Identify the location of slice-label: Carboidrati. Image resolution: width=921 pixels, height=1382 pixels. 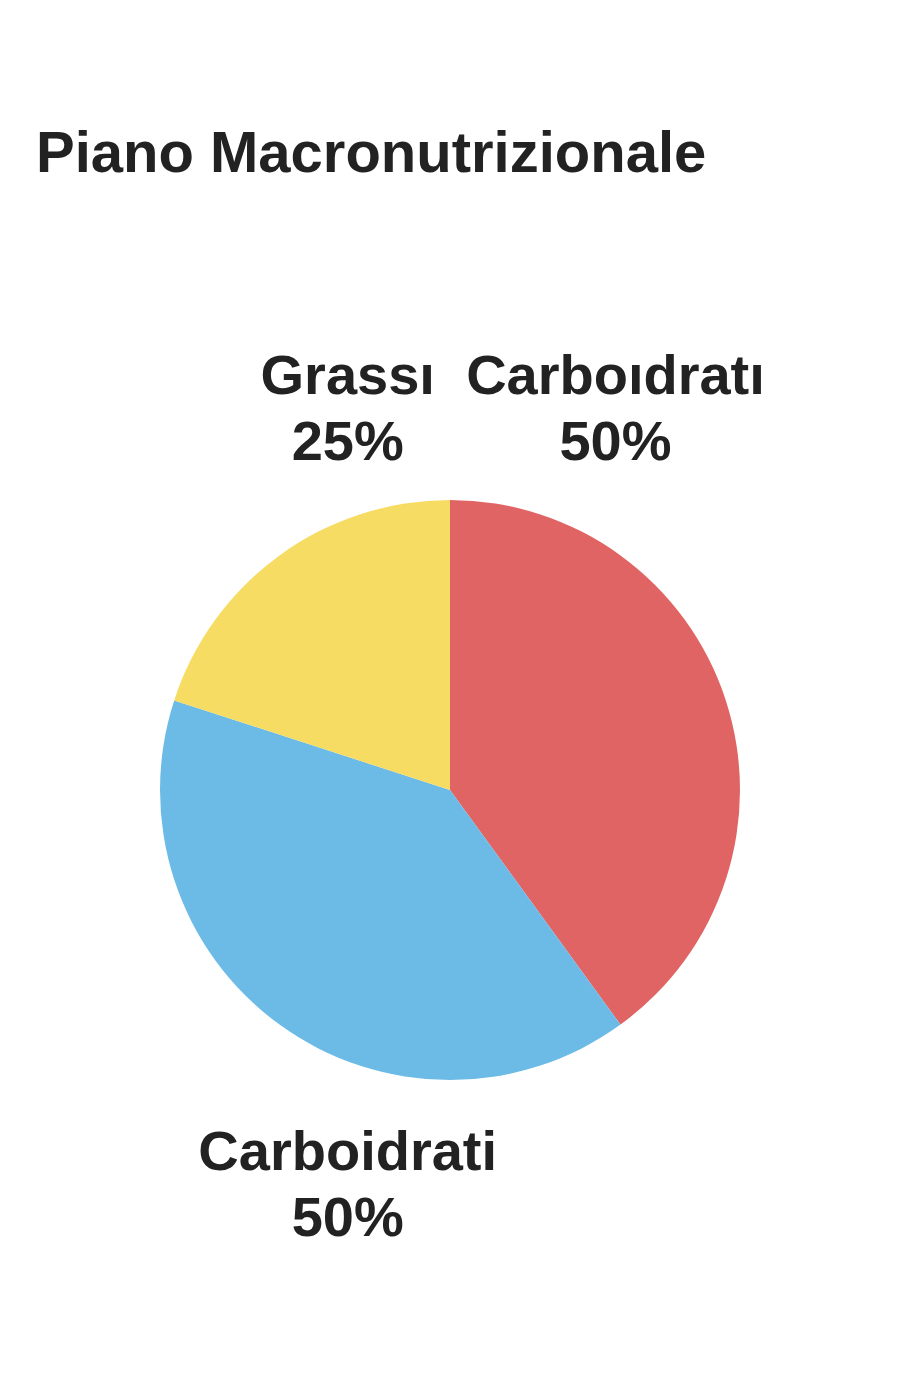
(348, 1150).